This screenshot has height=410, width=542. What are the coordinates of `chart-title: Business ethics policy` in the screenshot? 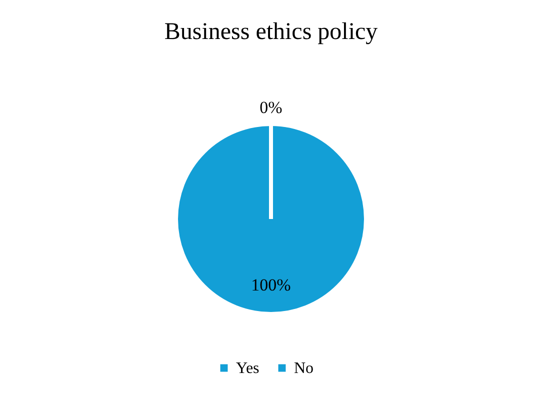 It's located at (271, 32).